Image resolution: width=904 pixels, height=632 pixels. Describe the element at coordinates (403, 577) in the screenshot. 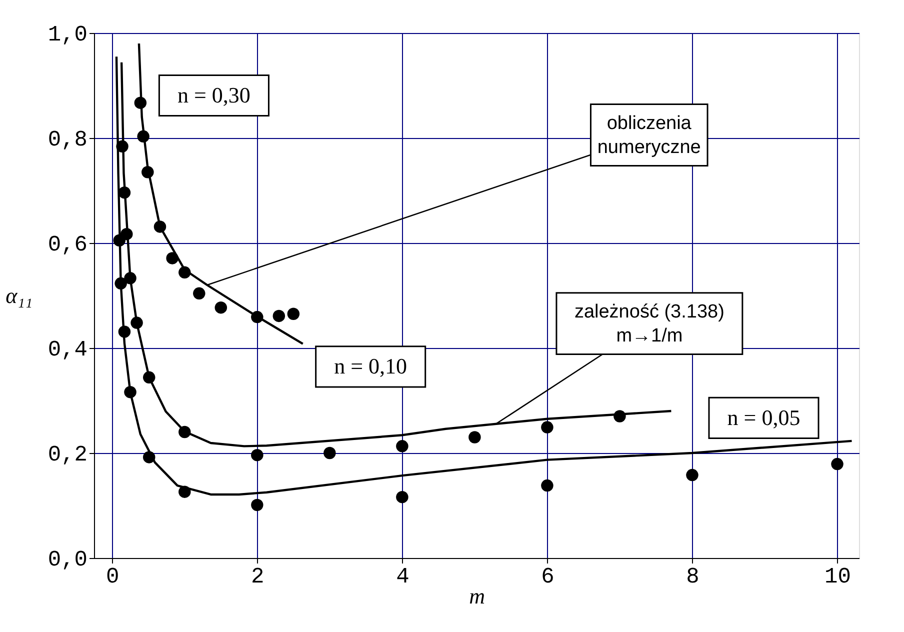

I see `x-tick-label: 4` at that location.